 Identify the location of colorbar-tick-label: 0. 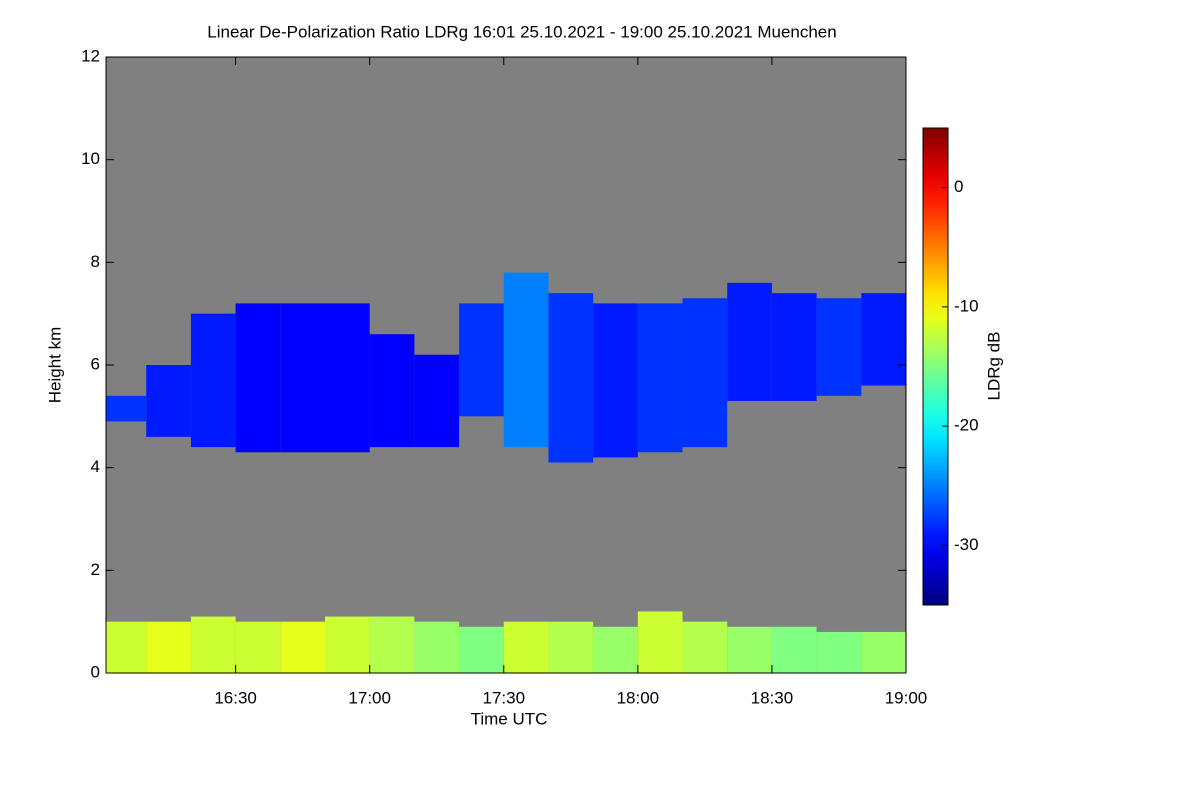
(958, 186).